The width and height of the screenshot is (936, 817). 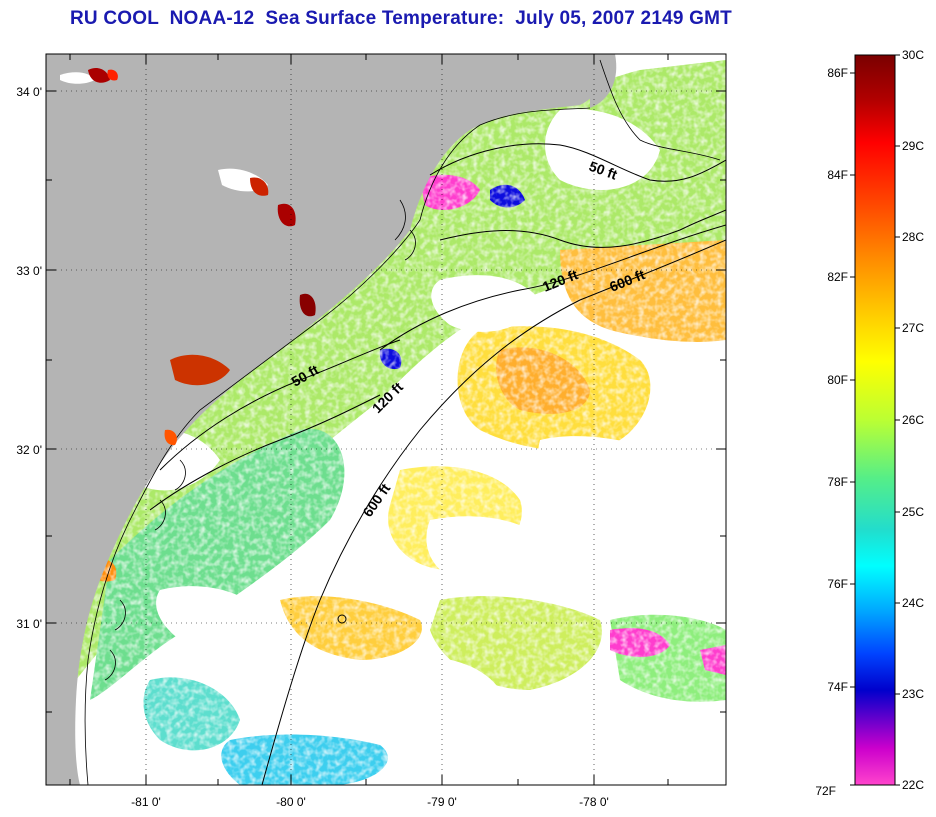 I want to click on celsius-label-29: 29C, so click(x=913, y=146).